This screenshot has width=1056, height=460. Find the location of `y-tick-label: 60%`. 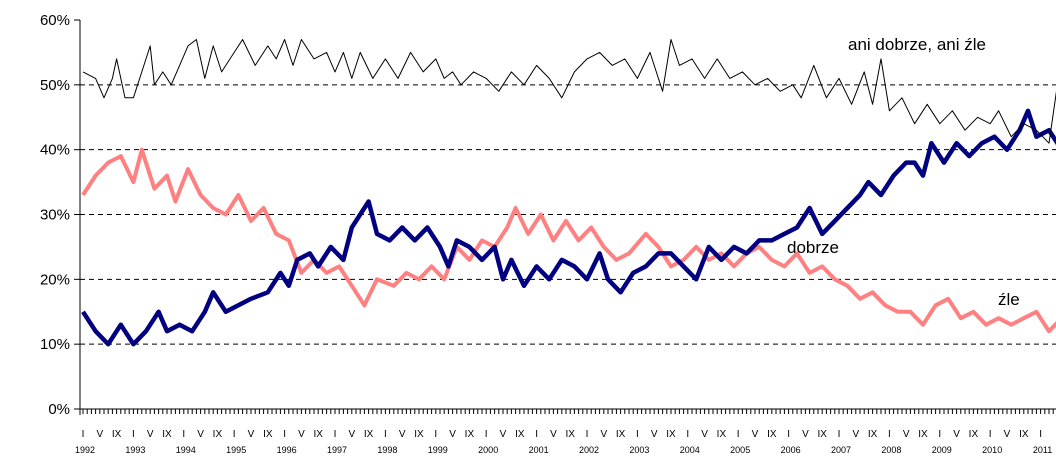

y-tick-label: 60% is located at coordinates (55, 20).